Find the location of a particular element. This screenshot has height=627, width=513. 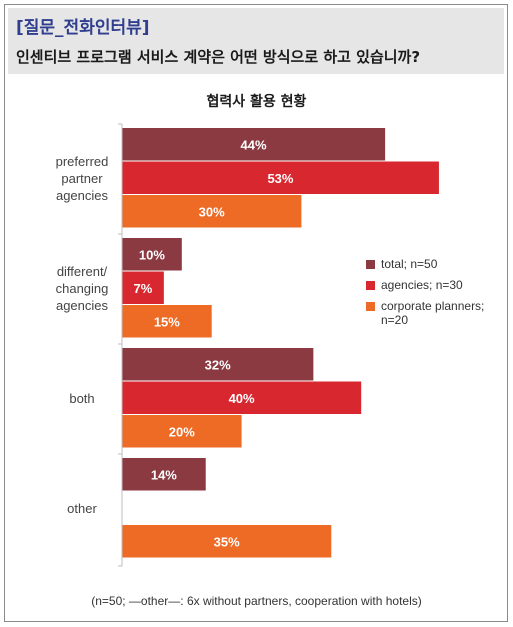

bar-corporate-planners-both is located at coordinates (182, 431).